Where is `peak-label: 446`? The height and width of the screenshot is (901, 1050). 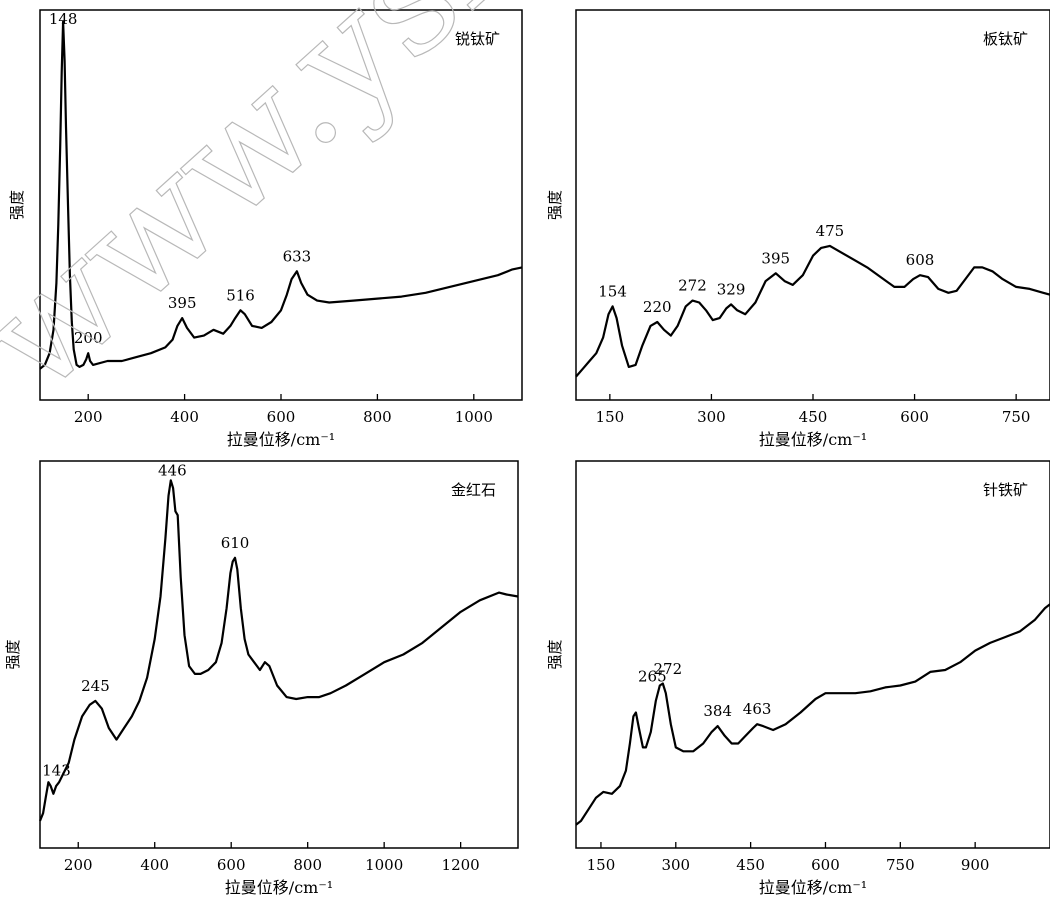 peak-label: 446 is located at coordinates (172, 471).